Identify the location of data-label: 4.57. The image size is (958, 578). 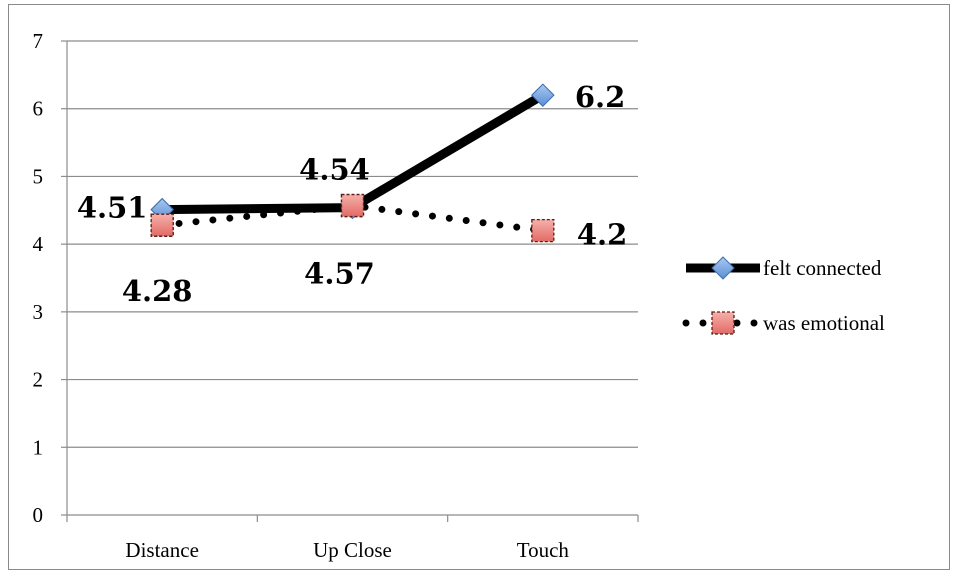
(339, 274).